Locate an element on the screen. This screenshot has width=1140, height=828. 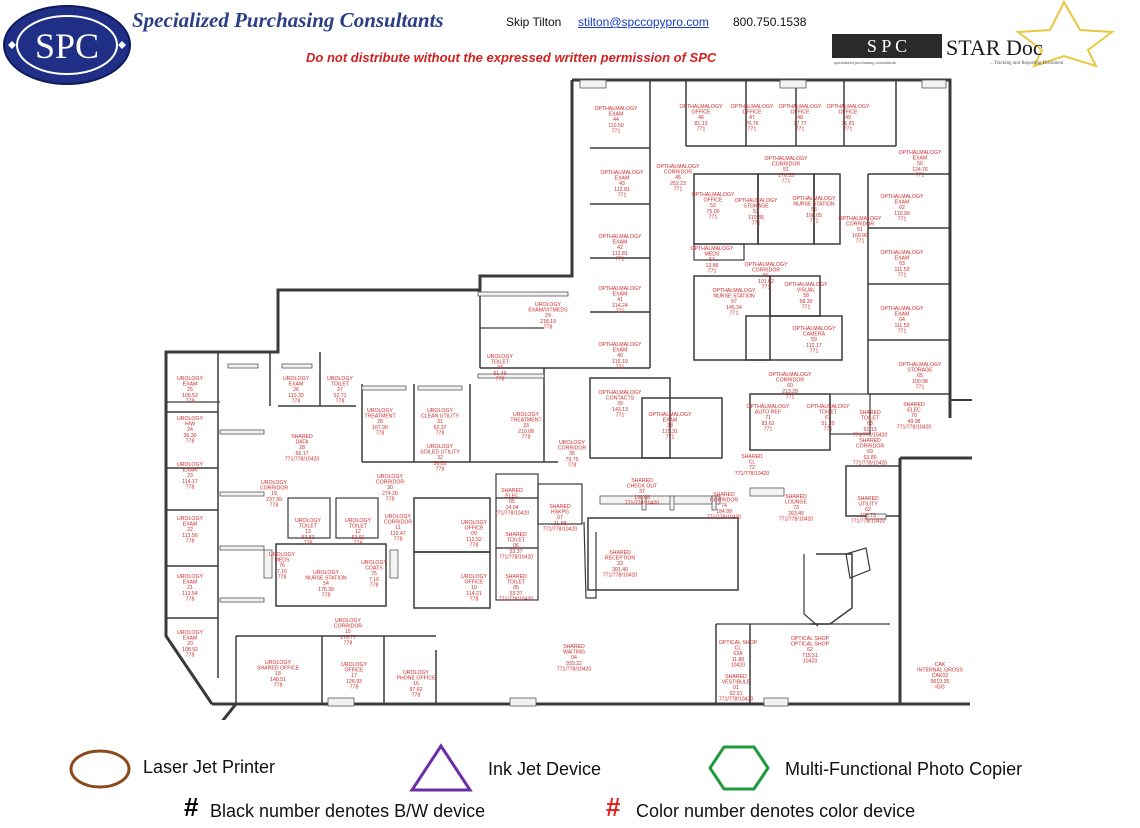
room-label-line: 112.52 is located at coordinates (474, 540).